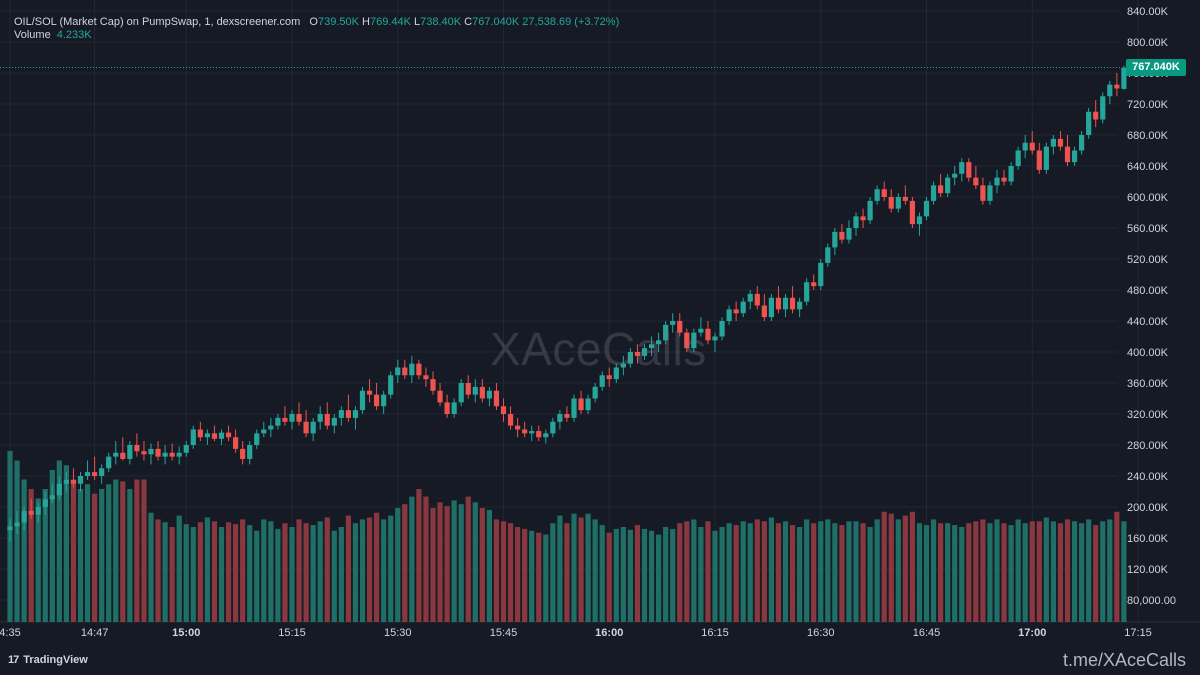  What do you see at coordinates (1151, 601) in the screenshot?
I see `price-tick-label: 80,000.00` at bounding box center [1151, 601].